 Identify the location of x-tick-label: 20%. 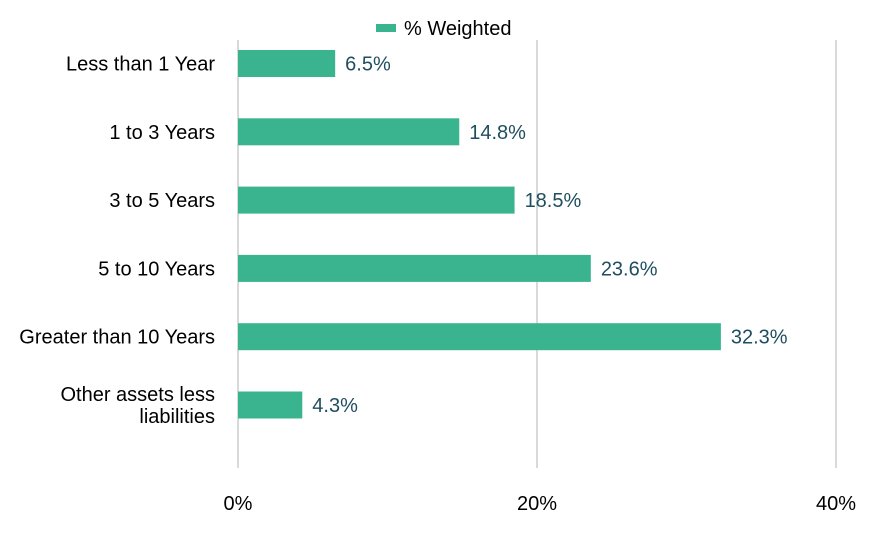
(537, 504).